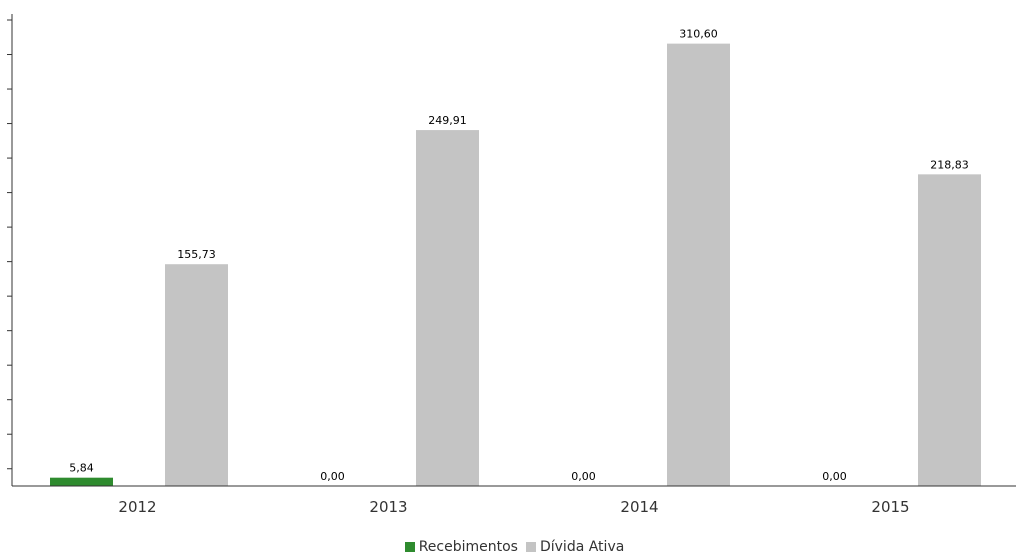 Image resolution: width=1029 pixels, height=556 pixels. What do you see at coordinates (196, 254) in the screenshot?
I see `data-label-d-vida-ativa-2012: 155,73` at bounding box center [196, 254].